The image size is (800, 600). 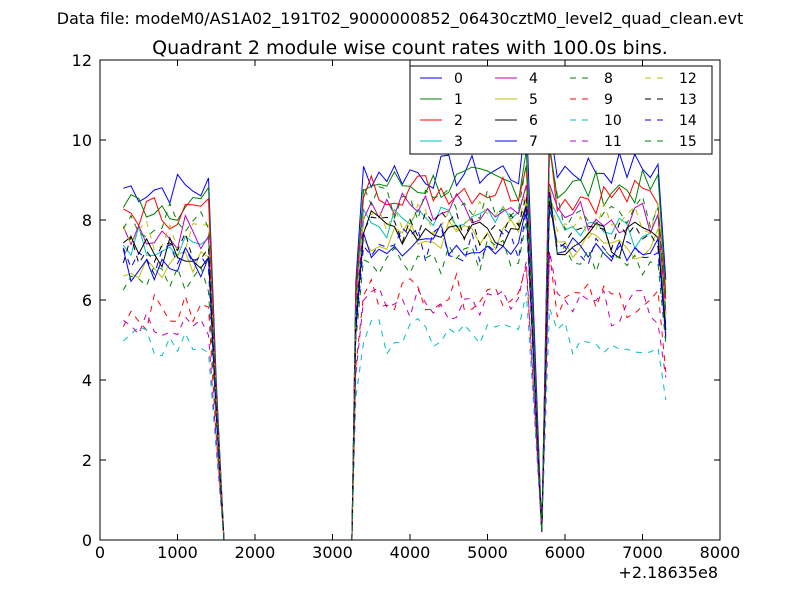 What do you see at coordinates (100, 552) in the screenshot?
I see `x-tick-label: 0` at bounding box center [100, 552].